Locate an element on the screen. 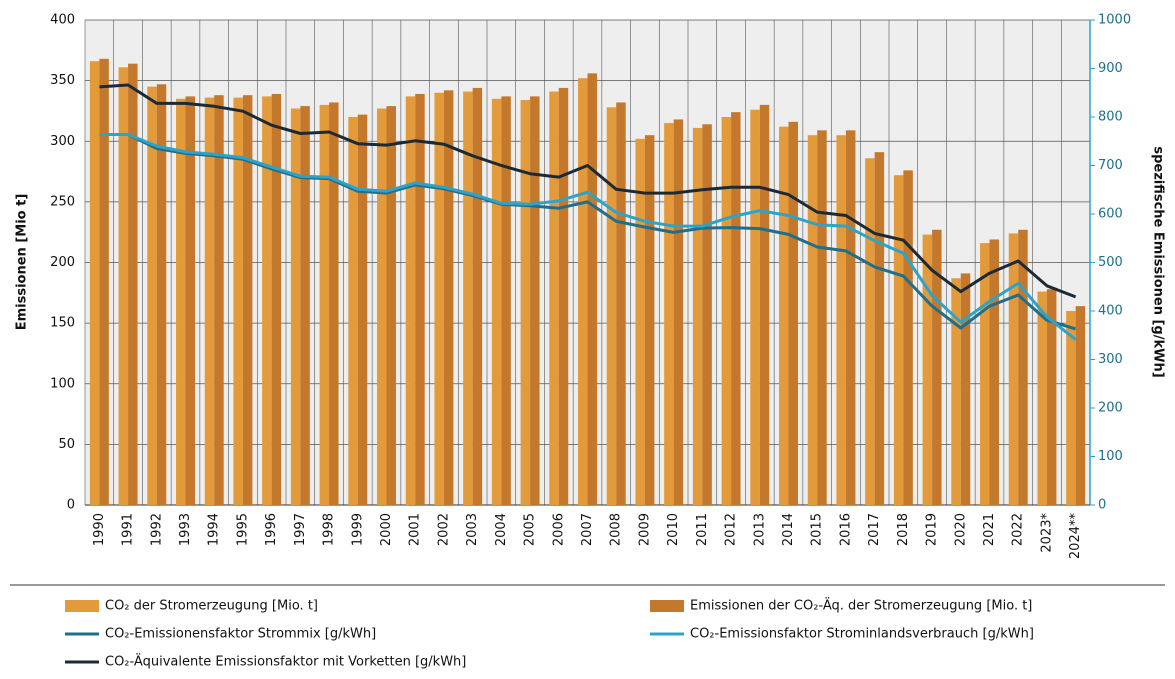 Image resolution: width=1175 pixels, height=679 pixels. x-tick-label: 2000 is located at coordinates (386, 529).